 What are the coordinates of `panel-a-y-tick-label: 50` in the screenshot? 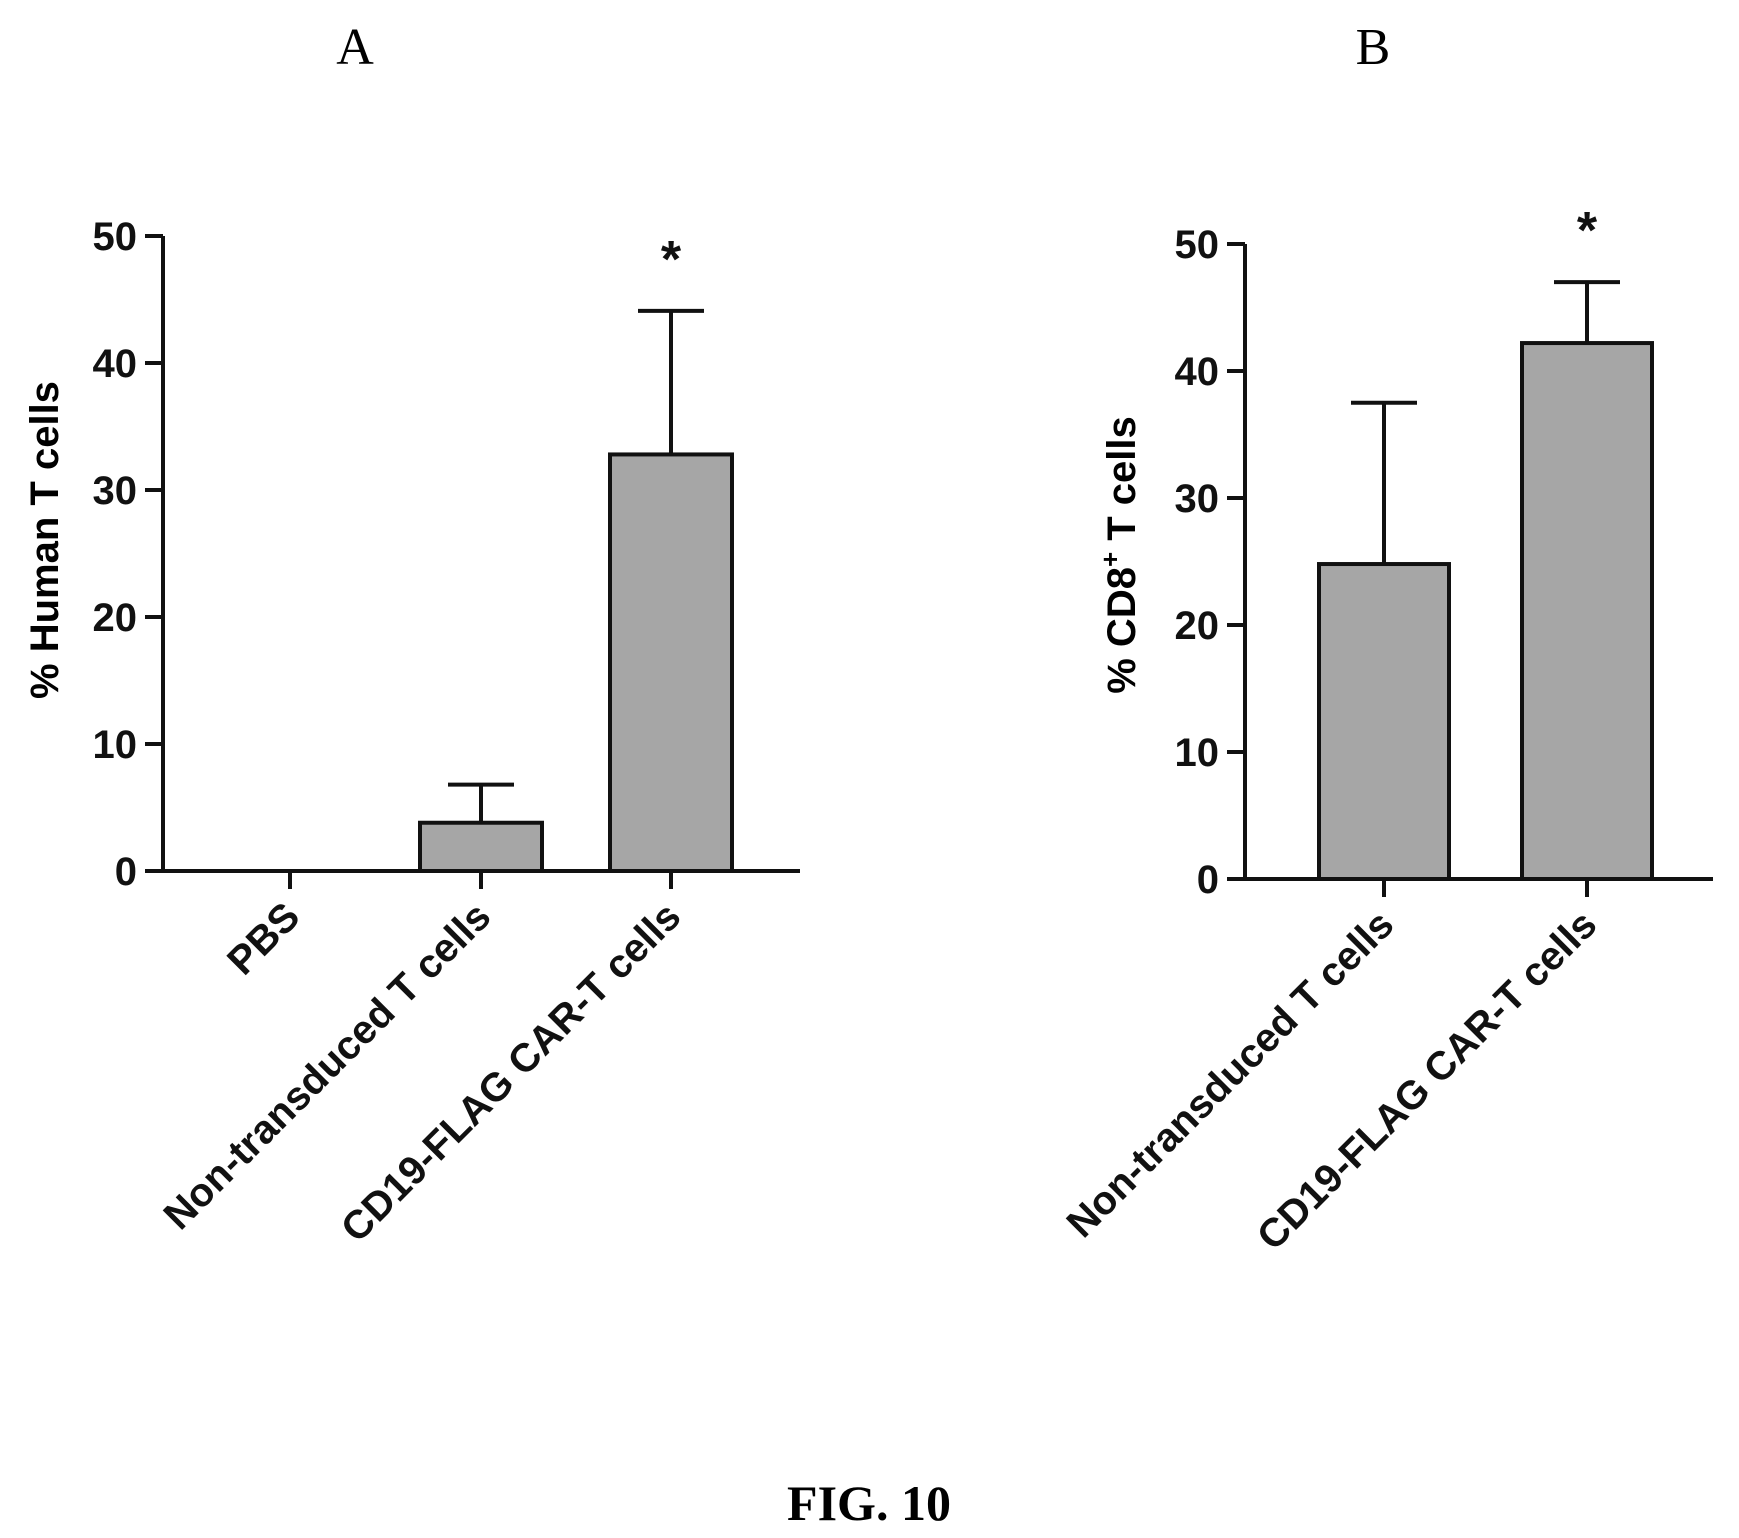 It's located at (115, 237).